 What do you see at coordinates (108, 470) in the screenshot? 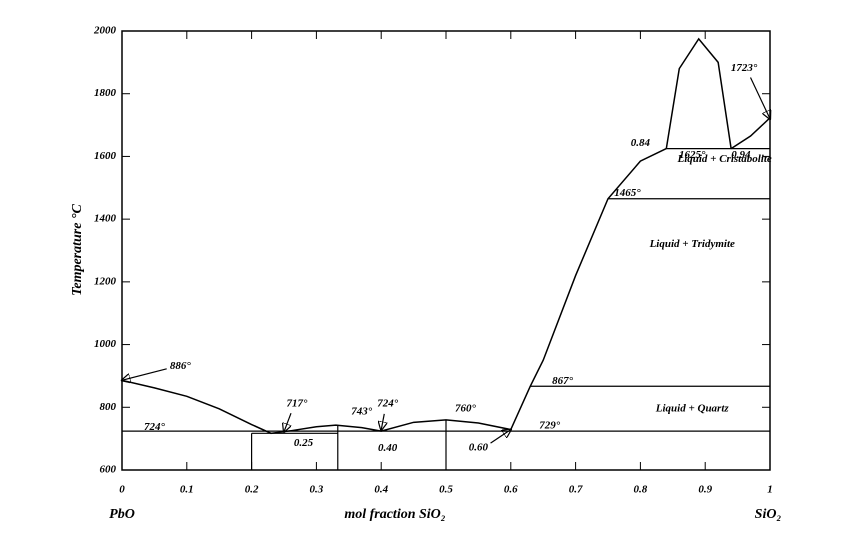
I see `y-tick-label: 600` at bounding box center [108, 470].